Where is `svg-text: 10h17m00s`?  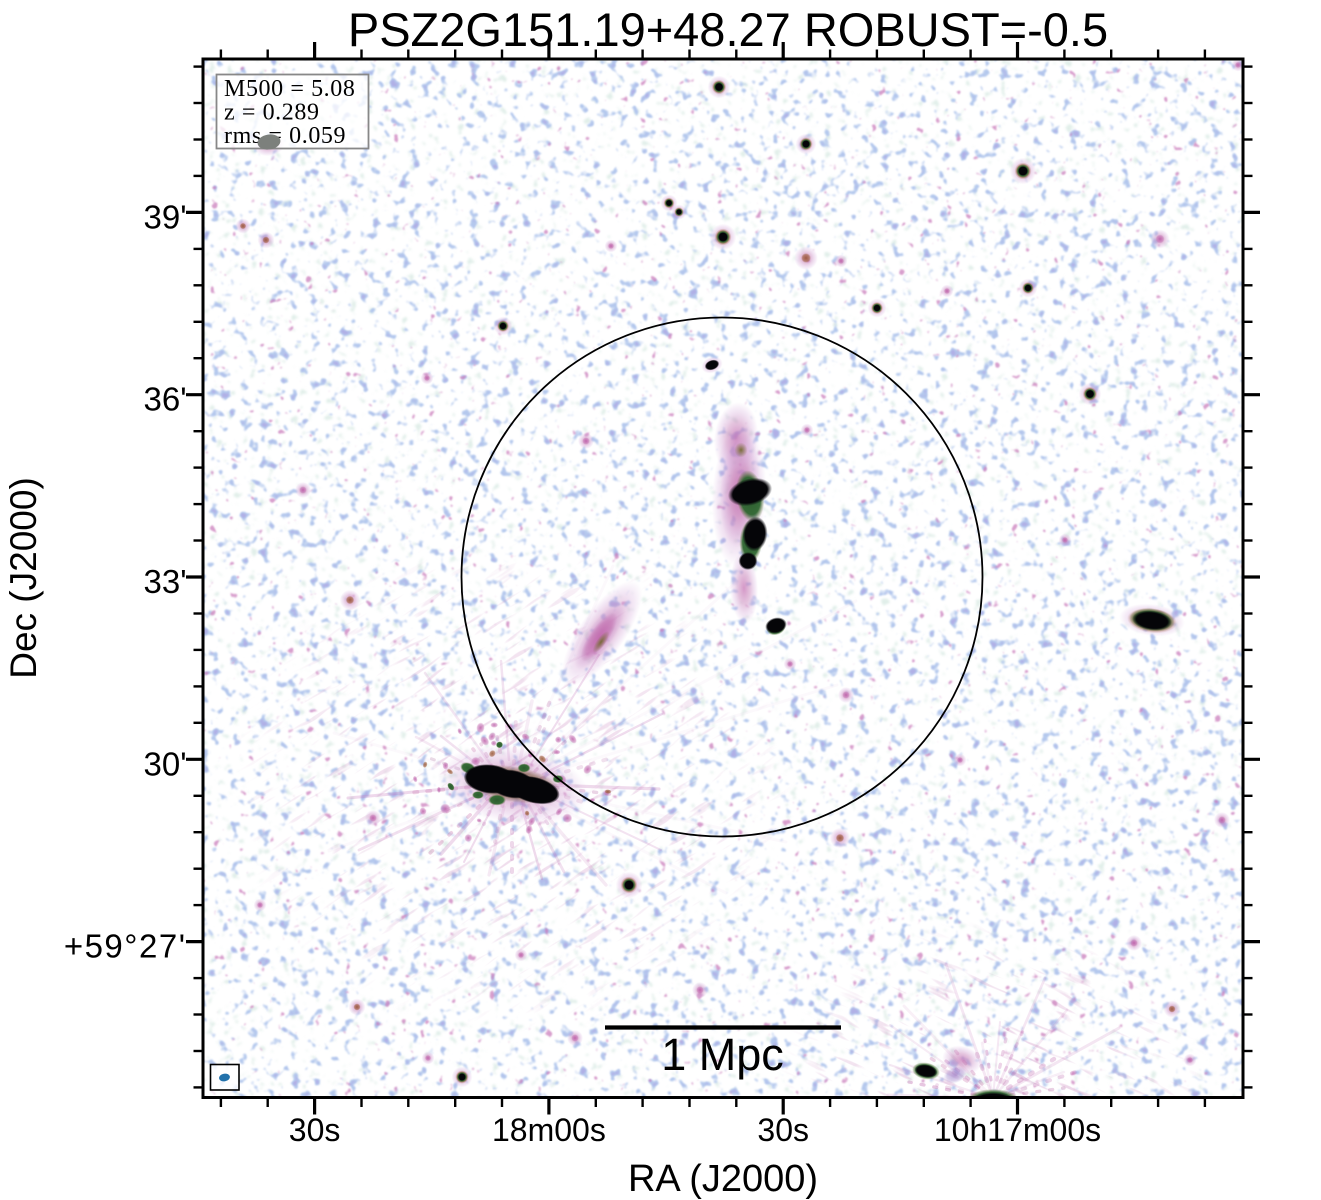 svg-text: 10h17m00s is located at coordinates (1017, 1130).